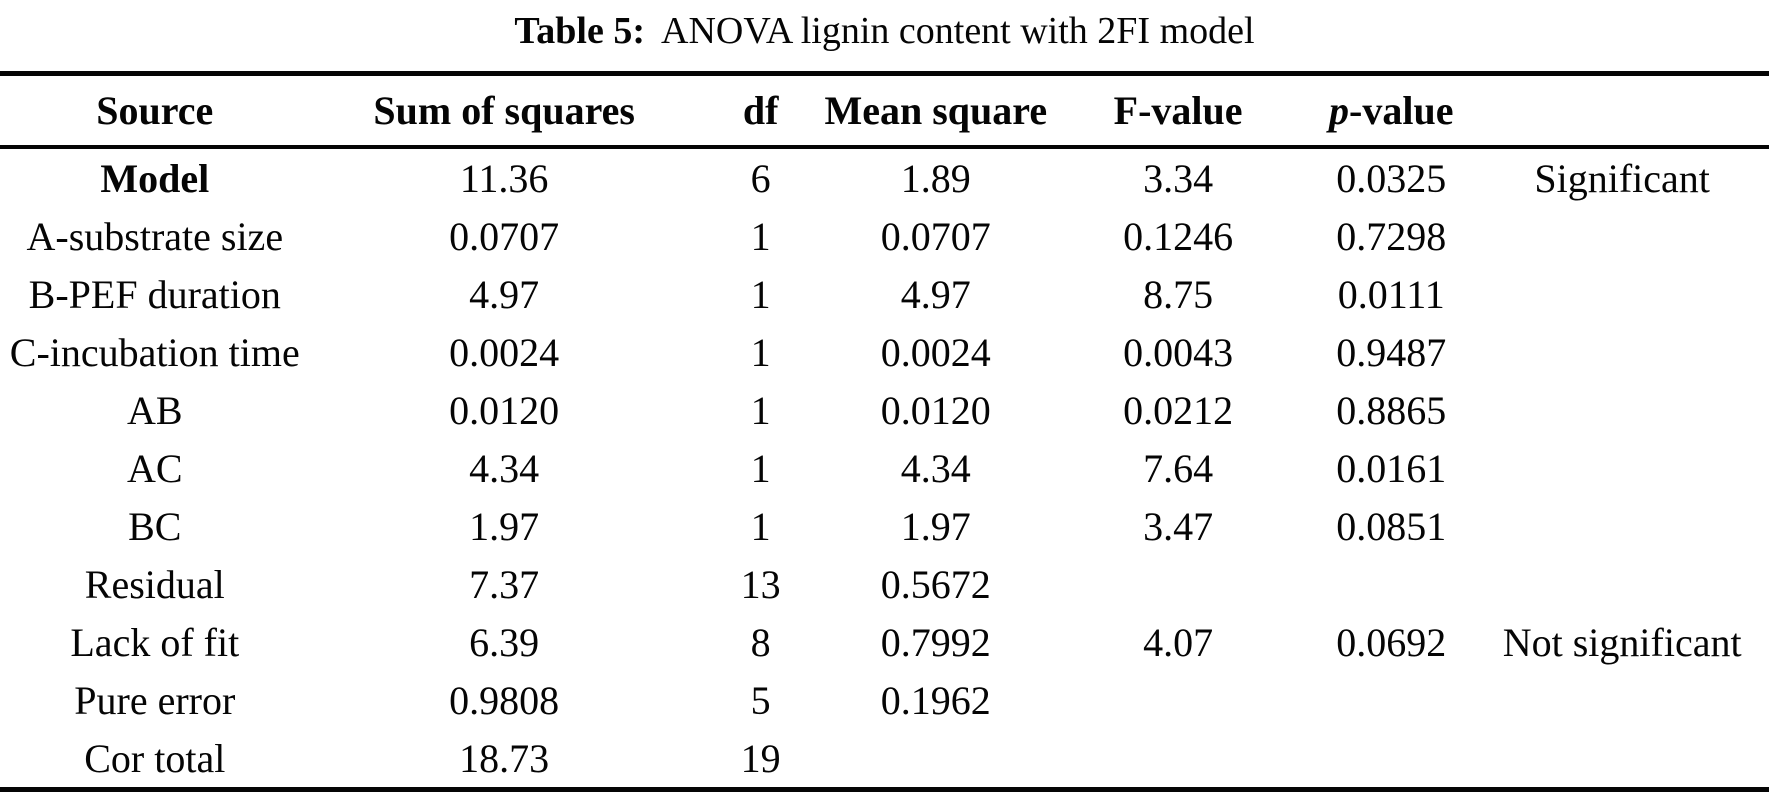 Image resolution: width=1769 pixels, height=806 pixels. What do you see at coordinates (935, 584) in the screenshot?
I see `cell-mean-square: 0.5672` at bounding box center [935, 584].